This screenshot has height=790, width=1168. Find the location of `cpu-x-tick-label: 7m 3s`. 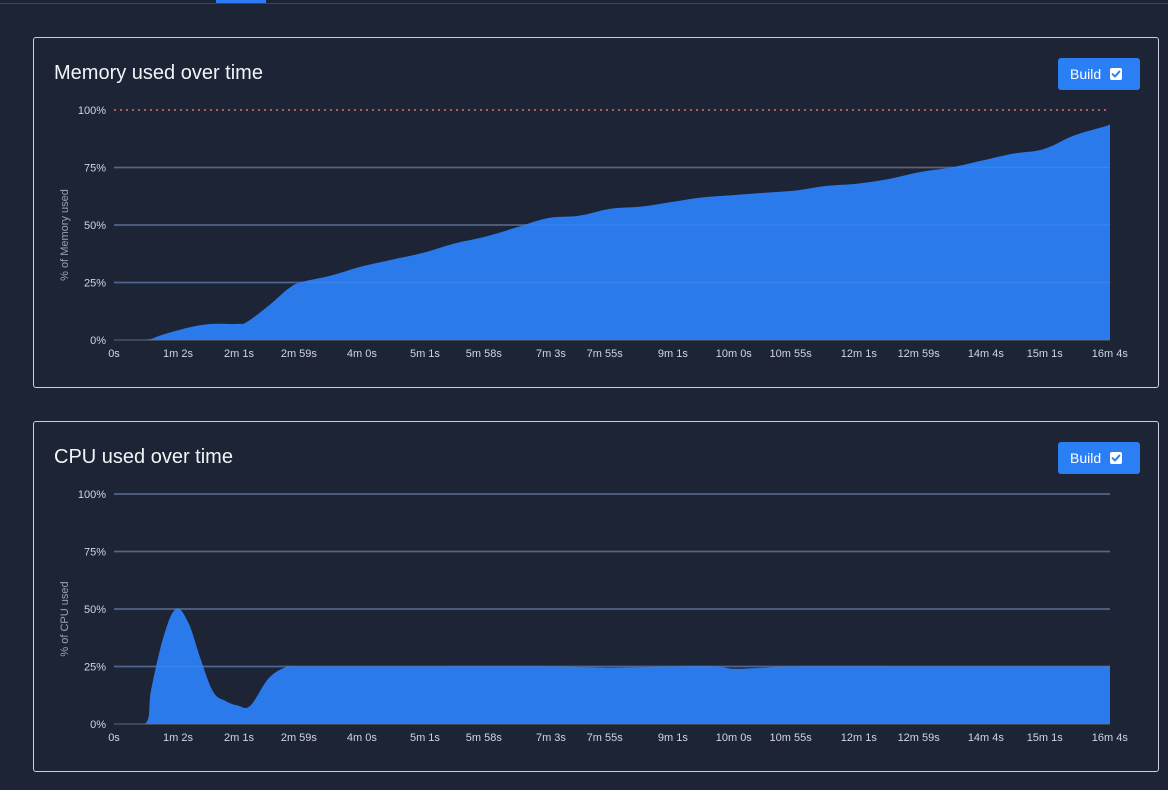

cpu-x-tick-label: 7m 3s is located at coordinates (551, 738).